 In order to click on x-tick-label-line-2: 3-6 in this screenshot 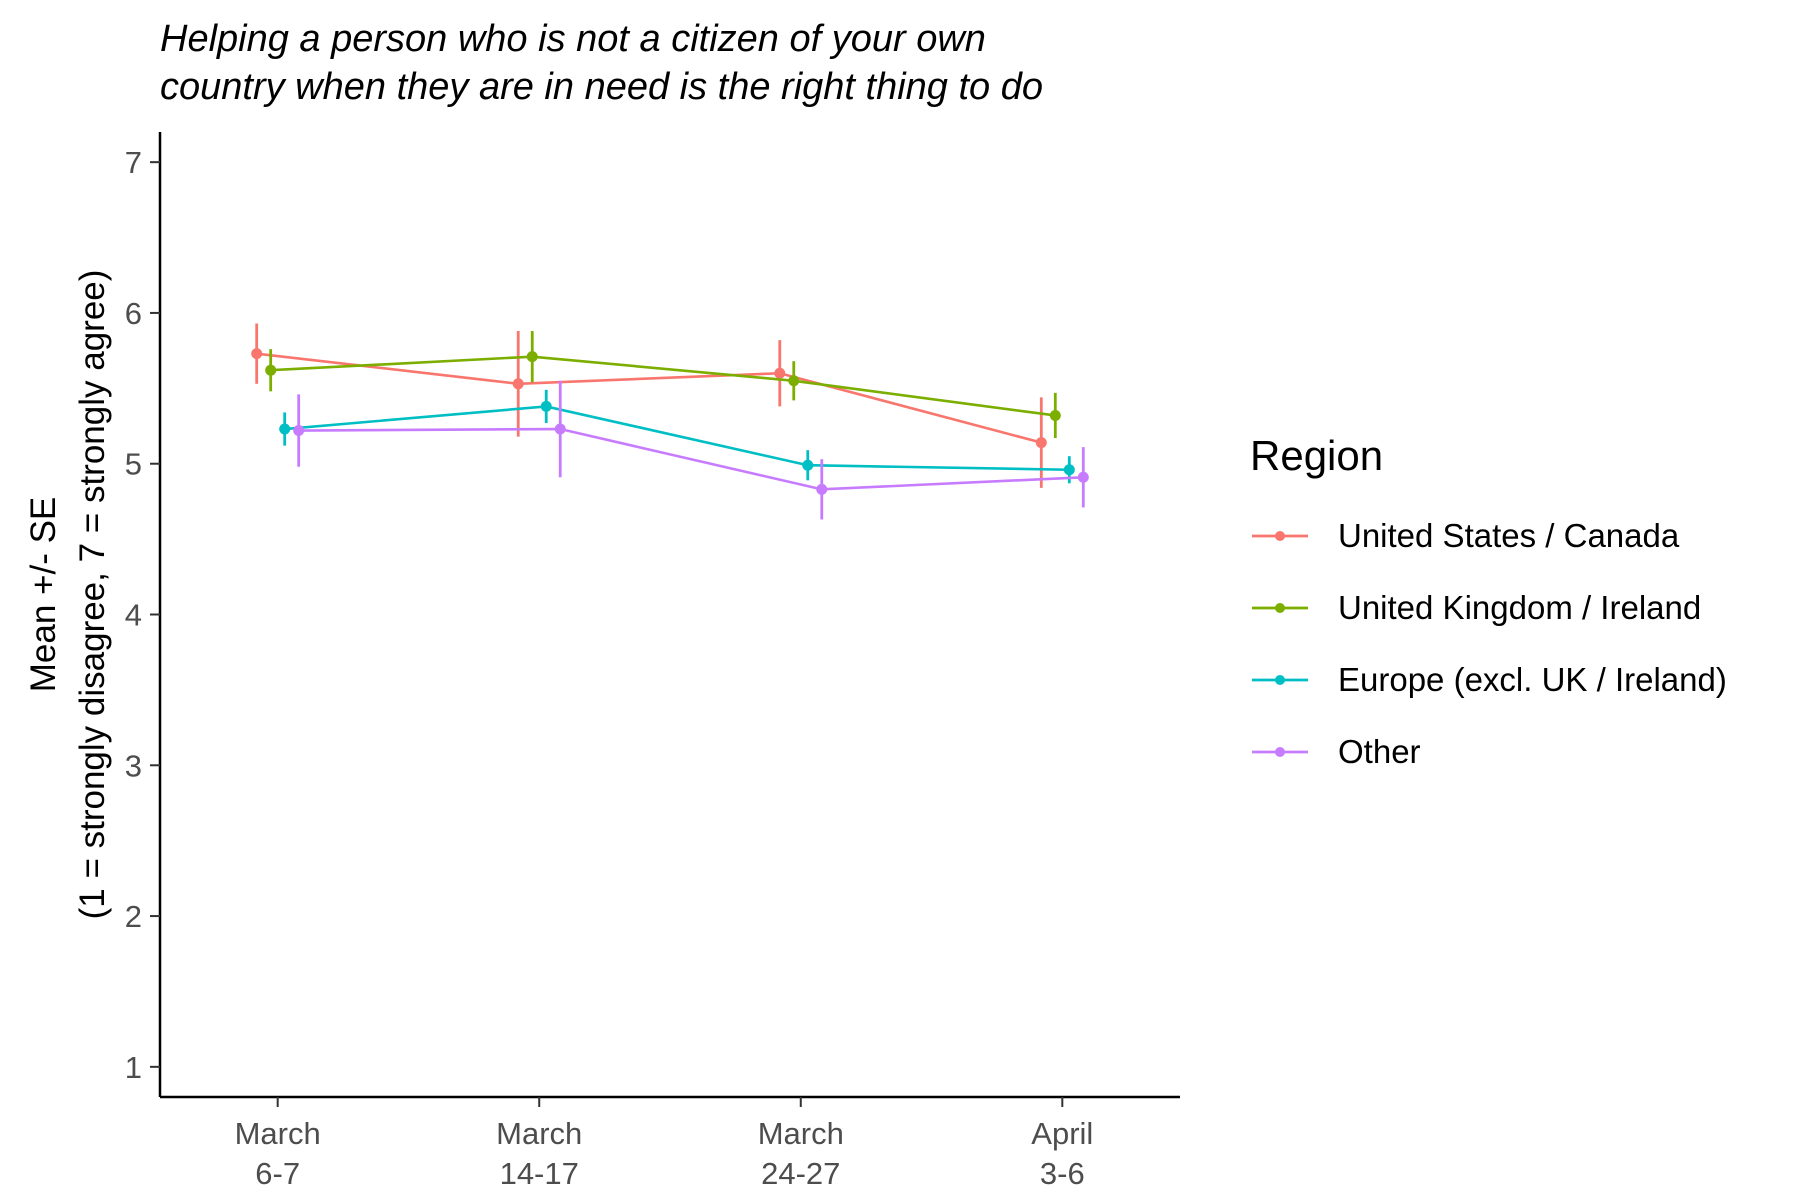, I will do `click(1062, 1173)`.